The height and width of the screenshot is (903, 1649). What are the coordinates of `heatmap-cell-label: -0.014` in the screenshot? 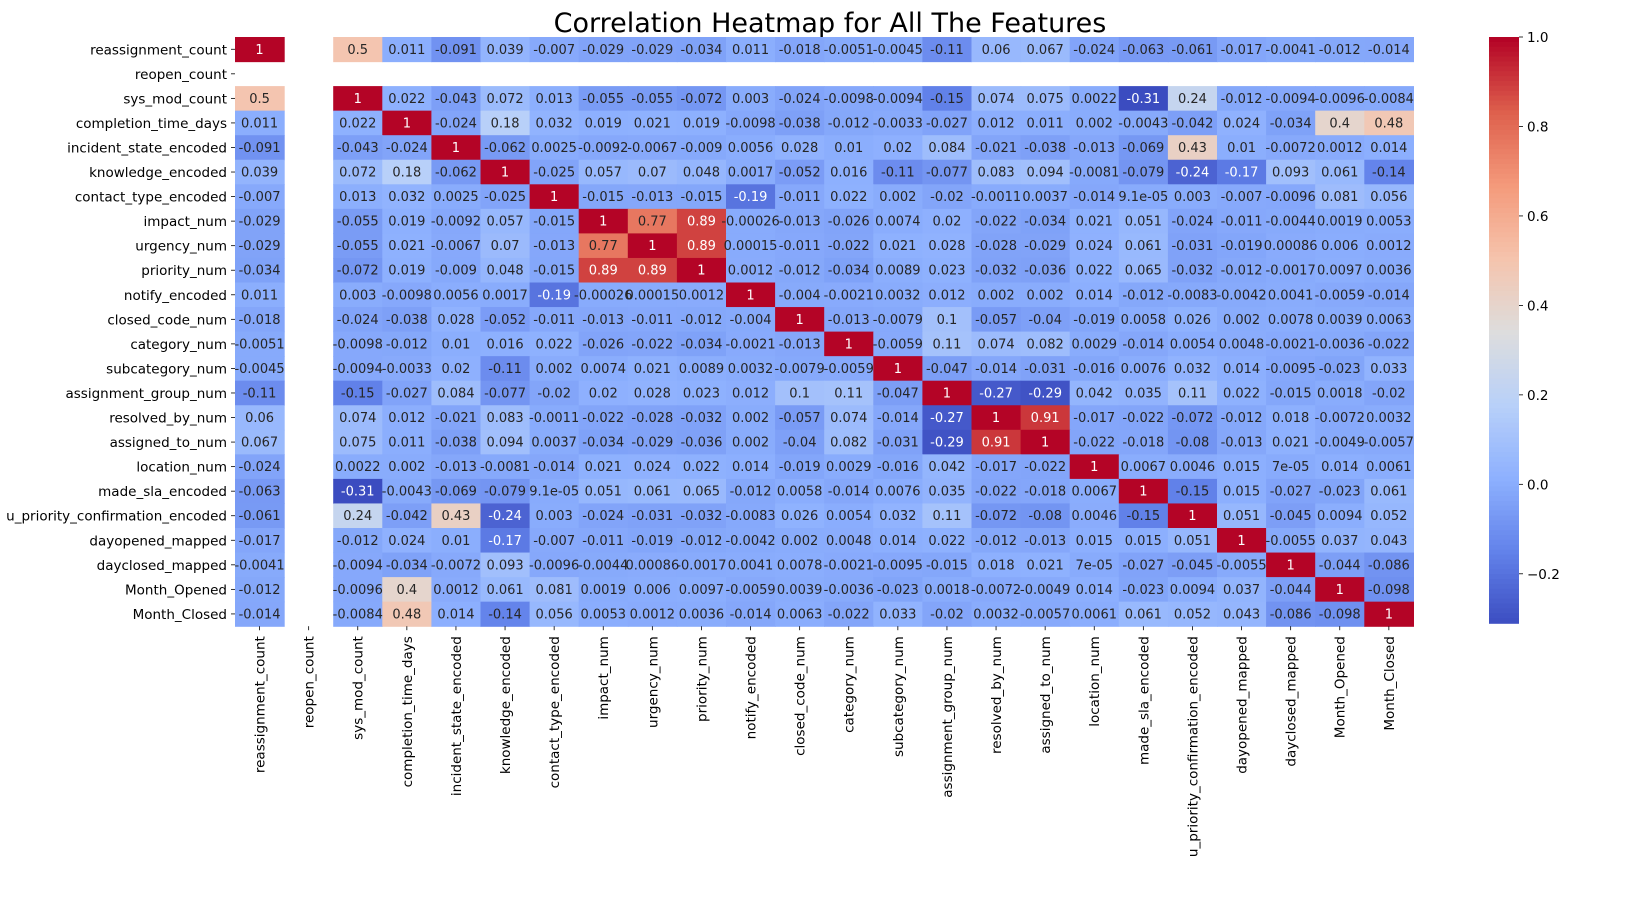 It's located at (898, 418).